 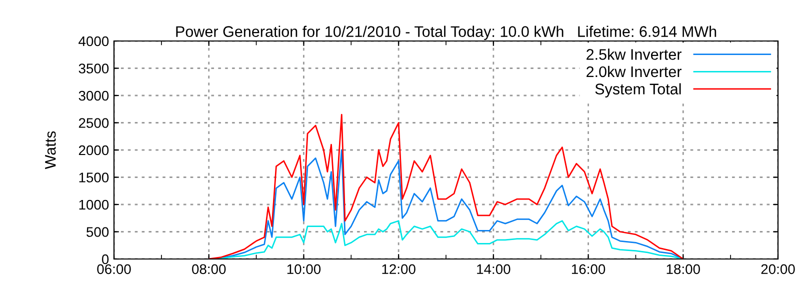 What do you see at coordinates (683, 269) in the screenshot?
I see `x-tick-label: 18:00` at bounding box center [683, 269].